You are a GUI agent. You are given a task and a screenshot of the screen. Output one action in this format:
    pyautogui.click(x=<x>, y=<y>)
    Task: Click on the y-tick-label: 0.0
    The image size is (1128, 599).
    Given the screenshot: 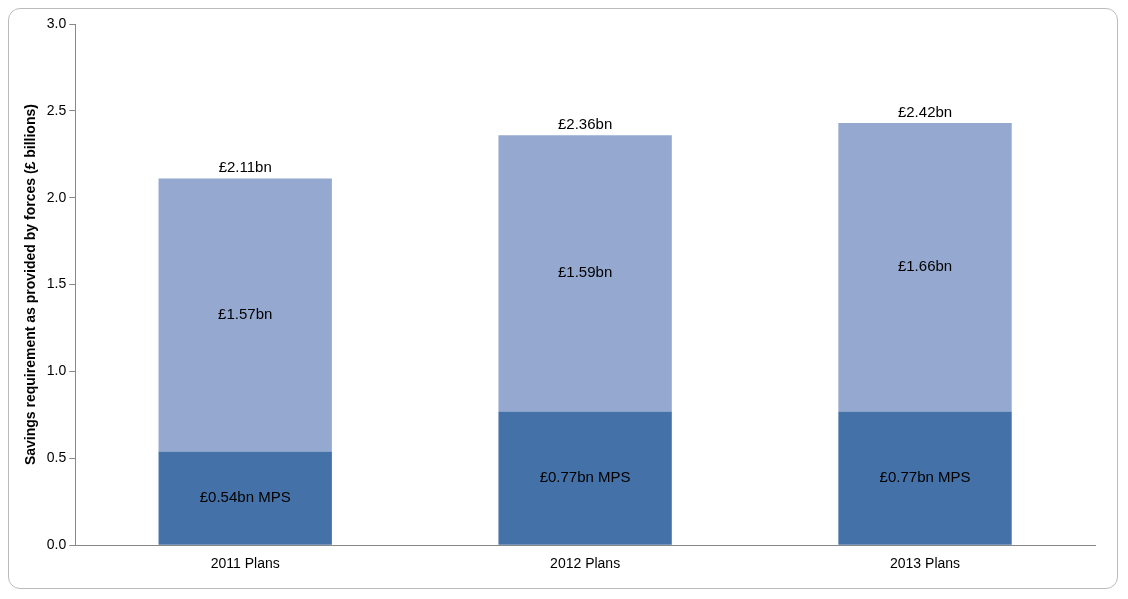 What is the action you would take?
    pyautogui.click(x=56, y=544)
    